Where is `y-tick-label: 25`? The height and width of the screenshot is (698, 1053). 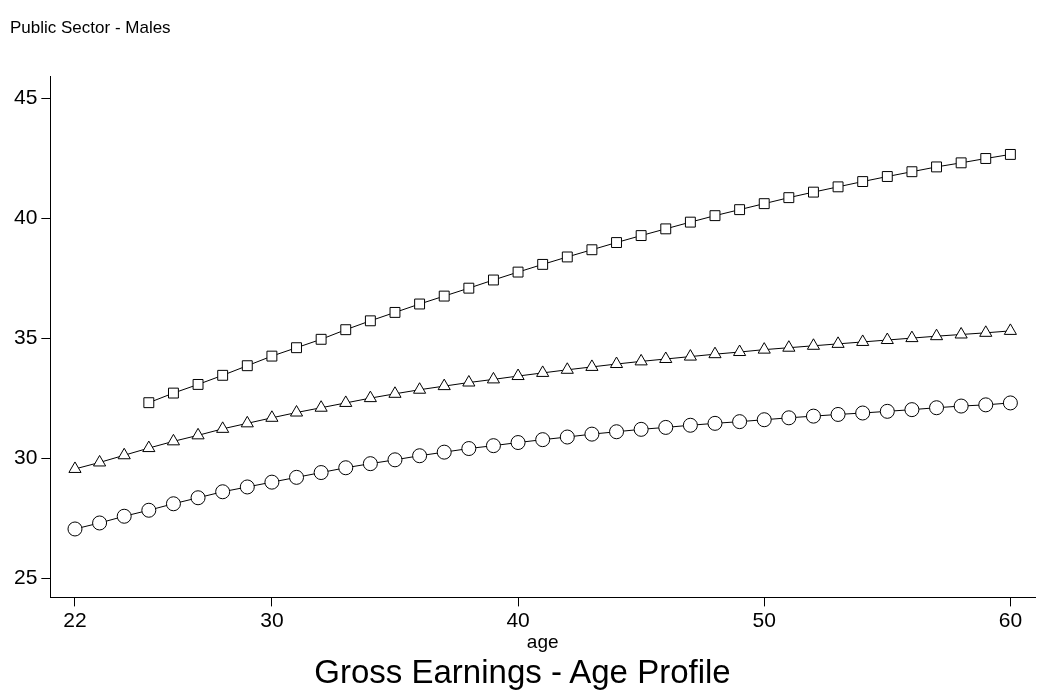
y-tick-label: 25 is located at coordinates (26, 576).